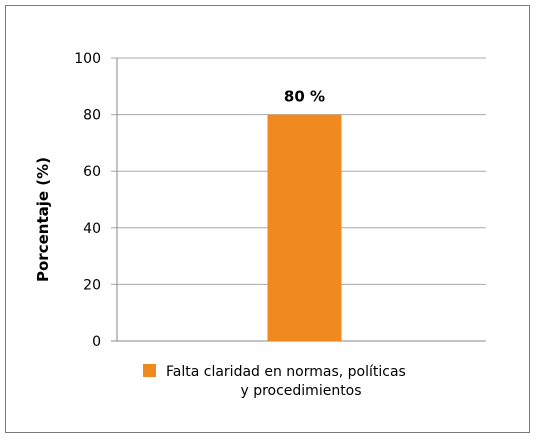 This screenshot has height=441, width=537. Describe the element at coordinates (96, 342) in the screenshot. I see `y-tick-label: 0` at that location.